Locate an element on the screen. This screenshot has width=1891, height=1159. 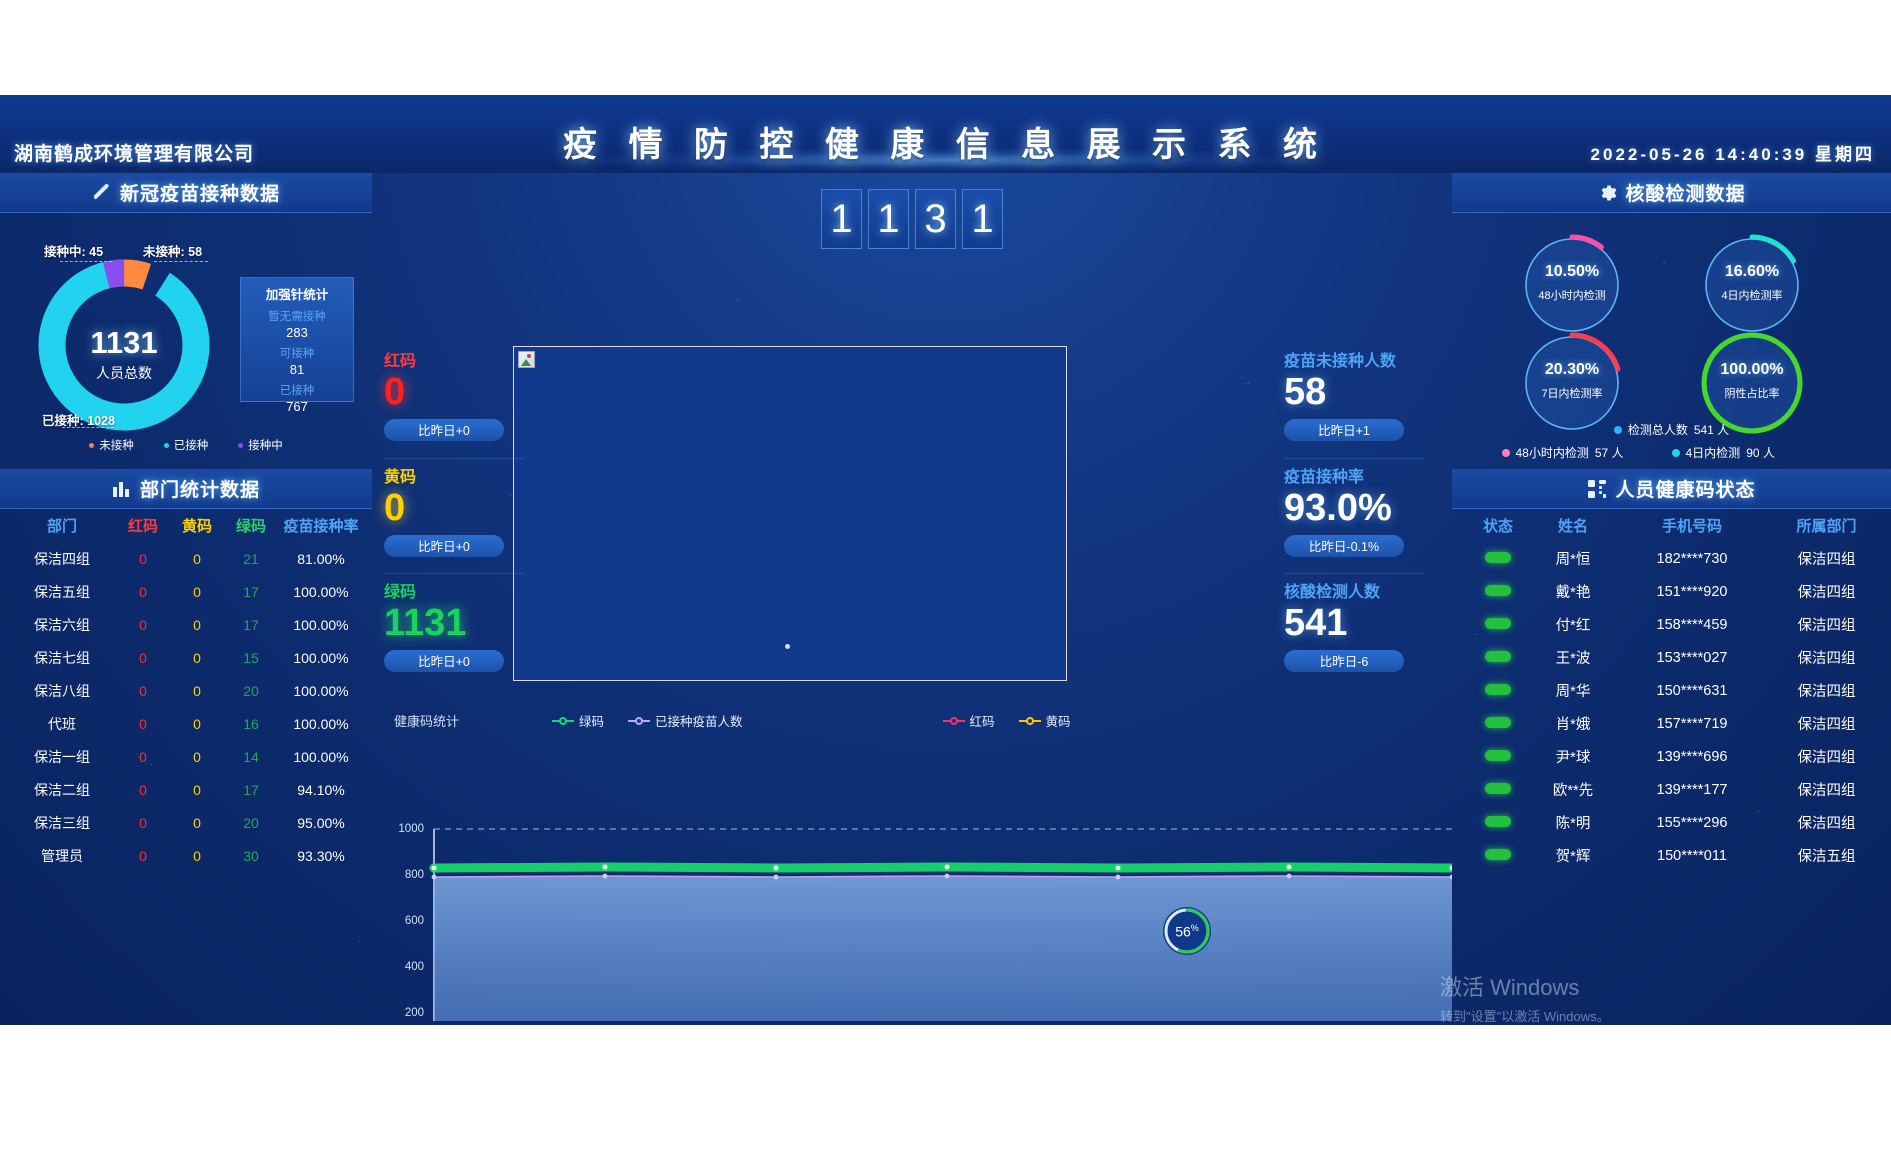
booster-stats-box: 加强针统计 暂无需接种 283 可接种 81 已接种 767 is located at coordinates (297, 345).